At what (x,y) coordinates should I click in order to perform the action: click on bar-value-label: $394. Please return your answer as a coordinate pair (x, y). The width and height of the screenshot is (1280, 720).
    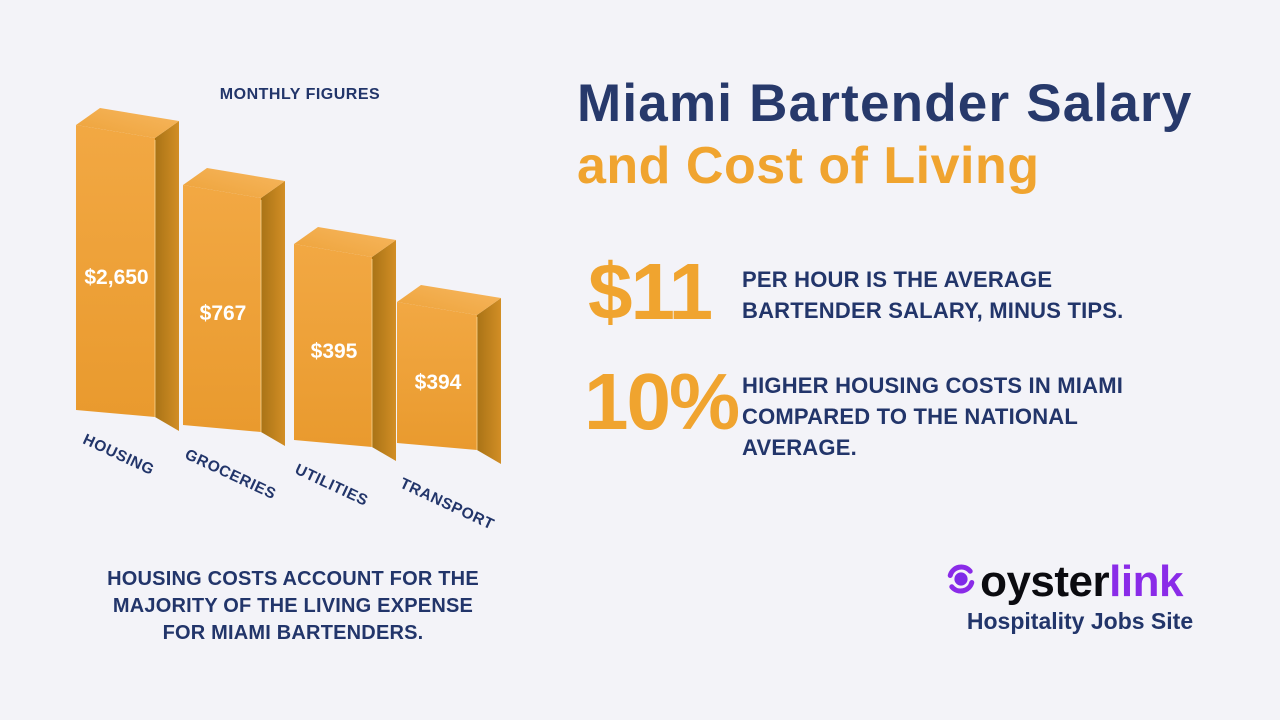
    Looking at the image, I should click on (438, 382).